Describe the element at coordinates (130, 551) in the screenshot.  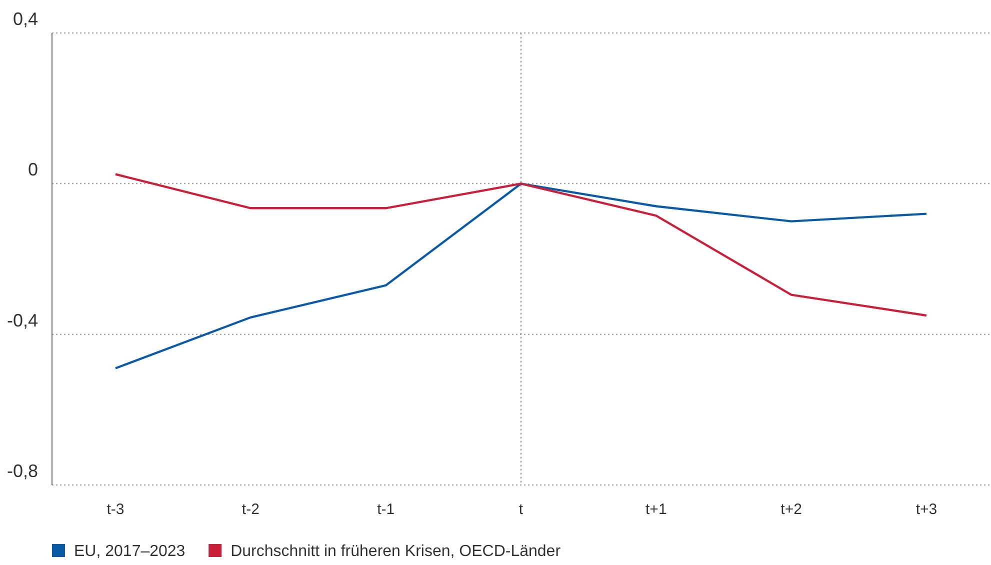
I see `legend-label: EU, 2017–2023` at that location.